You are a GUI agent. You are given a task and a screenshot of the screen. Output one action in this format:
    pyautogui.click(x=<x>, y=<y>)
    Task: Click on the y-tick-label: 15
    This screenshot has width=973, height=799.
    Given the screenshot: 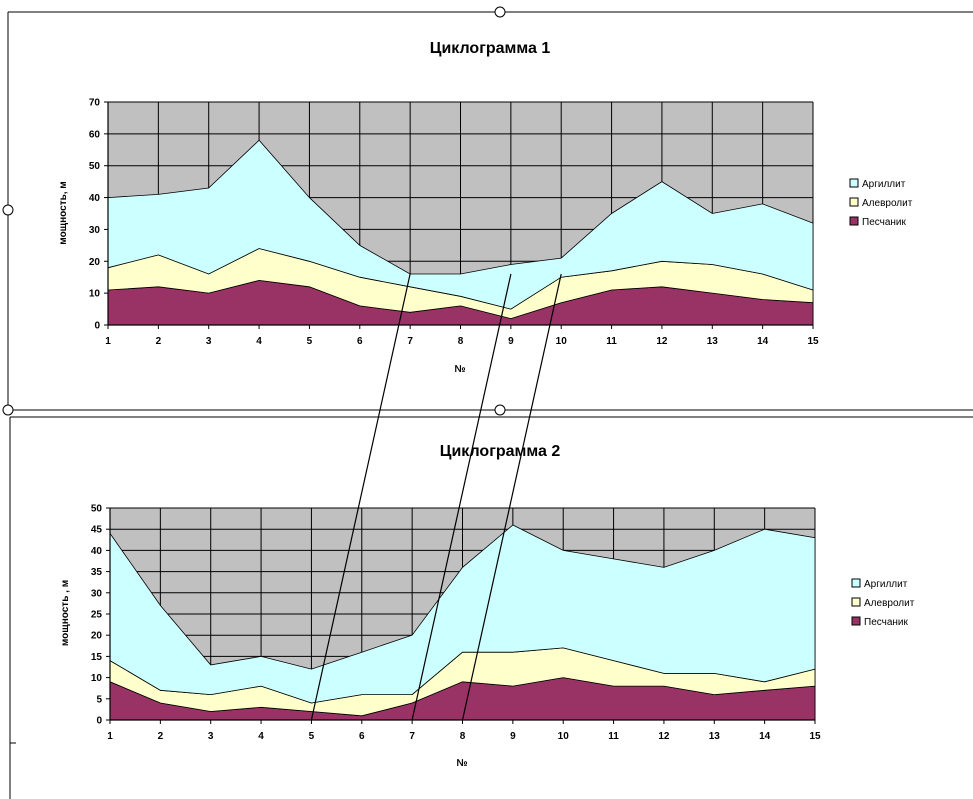 What is the action you would take?
    pyautogui.click(x=97, y=657)
    